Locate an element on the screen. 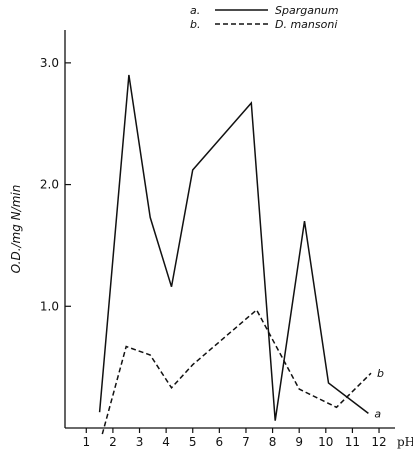 This screenshot has height=459, width=413. series-end-label-b: b is located at coordinates (380, 373).